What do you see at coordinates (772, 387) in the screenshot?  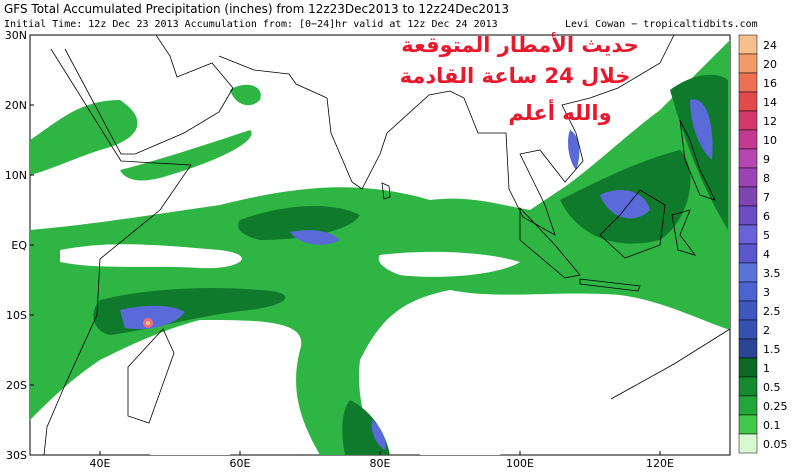 I see `colorbar-label: 0.5` at bounding box center [772, 387].